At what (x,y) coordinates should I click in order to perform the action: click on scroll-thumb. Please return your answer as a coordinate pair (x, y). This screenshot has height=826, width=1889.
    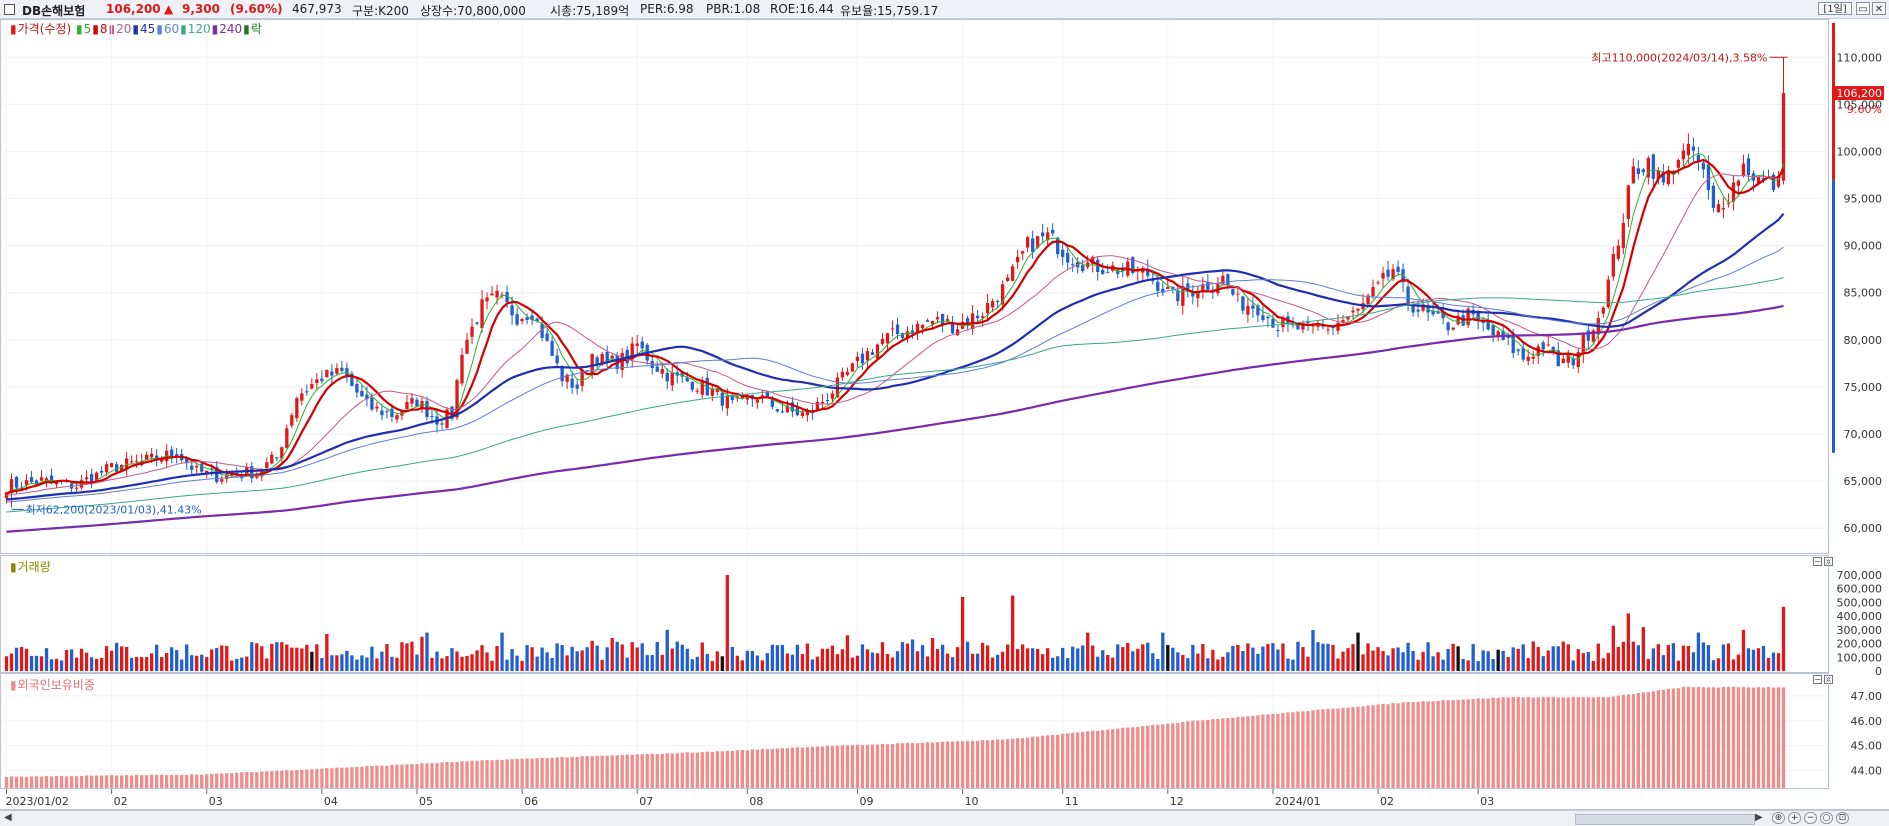
    Looking at the image, I should click on (1665, 819).